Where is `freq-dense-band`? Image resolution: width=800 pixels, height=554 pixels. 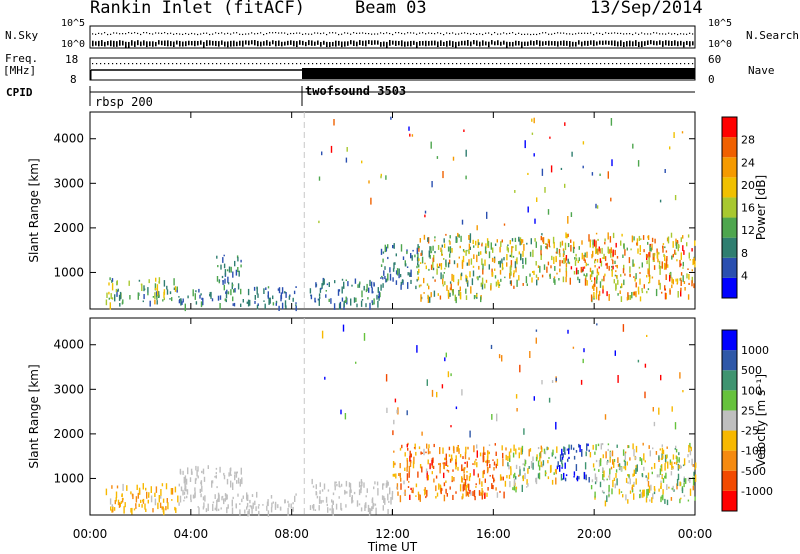 freq-dense-band is located at coordinates (498, 73).